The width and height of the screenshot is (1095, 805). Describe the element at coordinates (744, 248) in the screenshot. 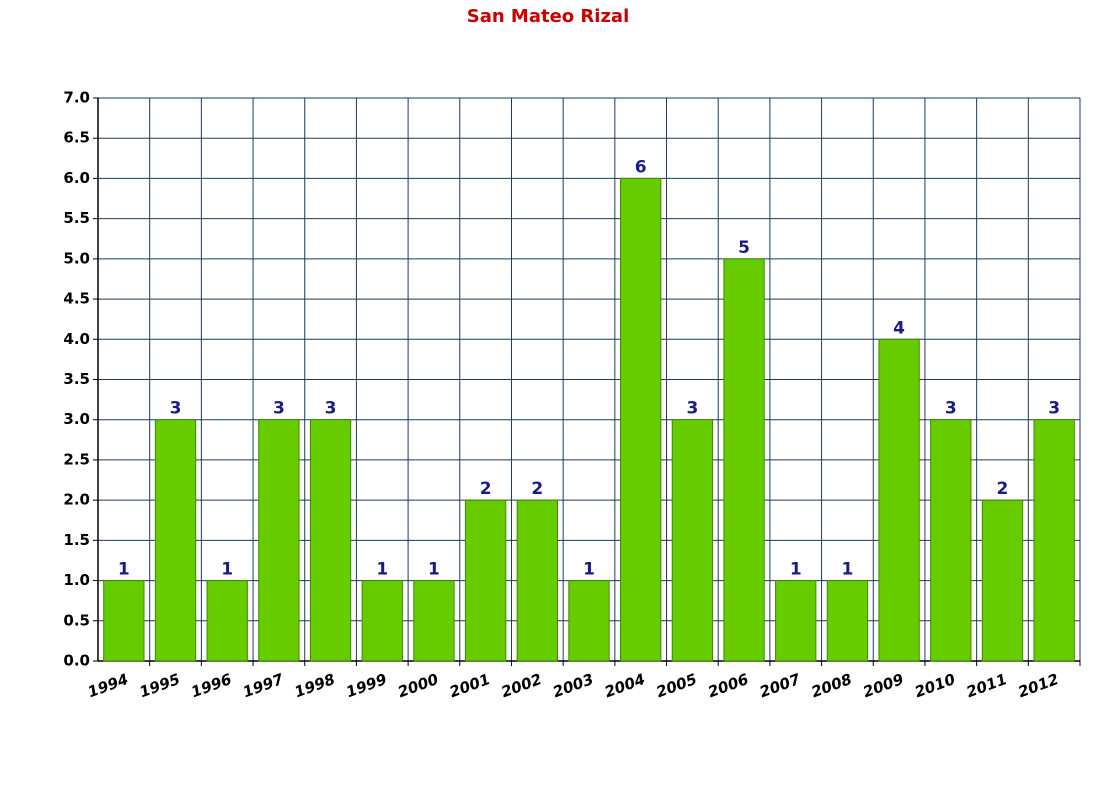

I see `data-label: 5` at that location.